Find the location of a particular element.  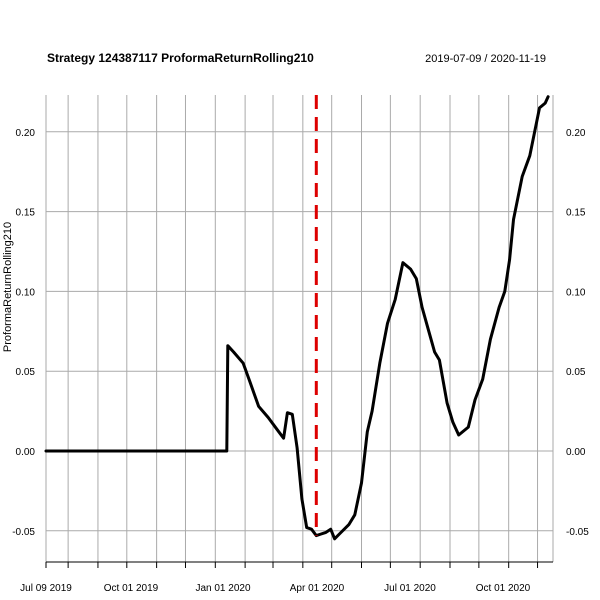

x-tick-label: Jul 01 2020 is located at coordinates (410, 588).